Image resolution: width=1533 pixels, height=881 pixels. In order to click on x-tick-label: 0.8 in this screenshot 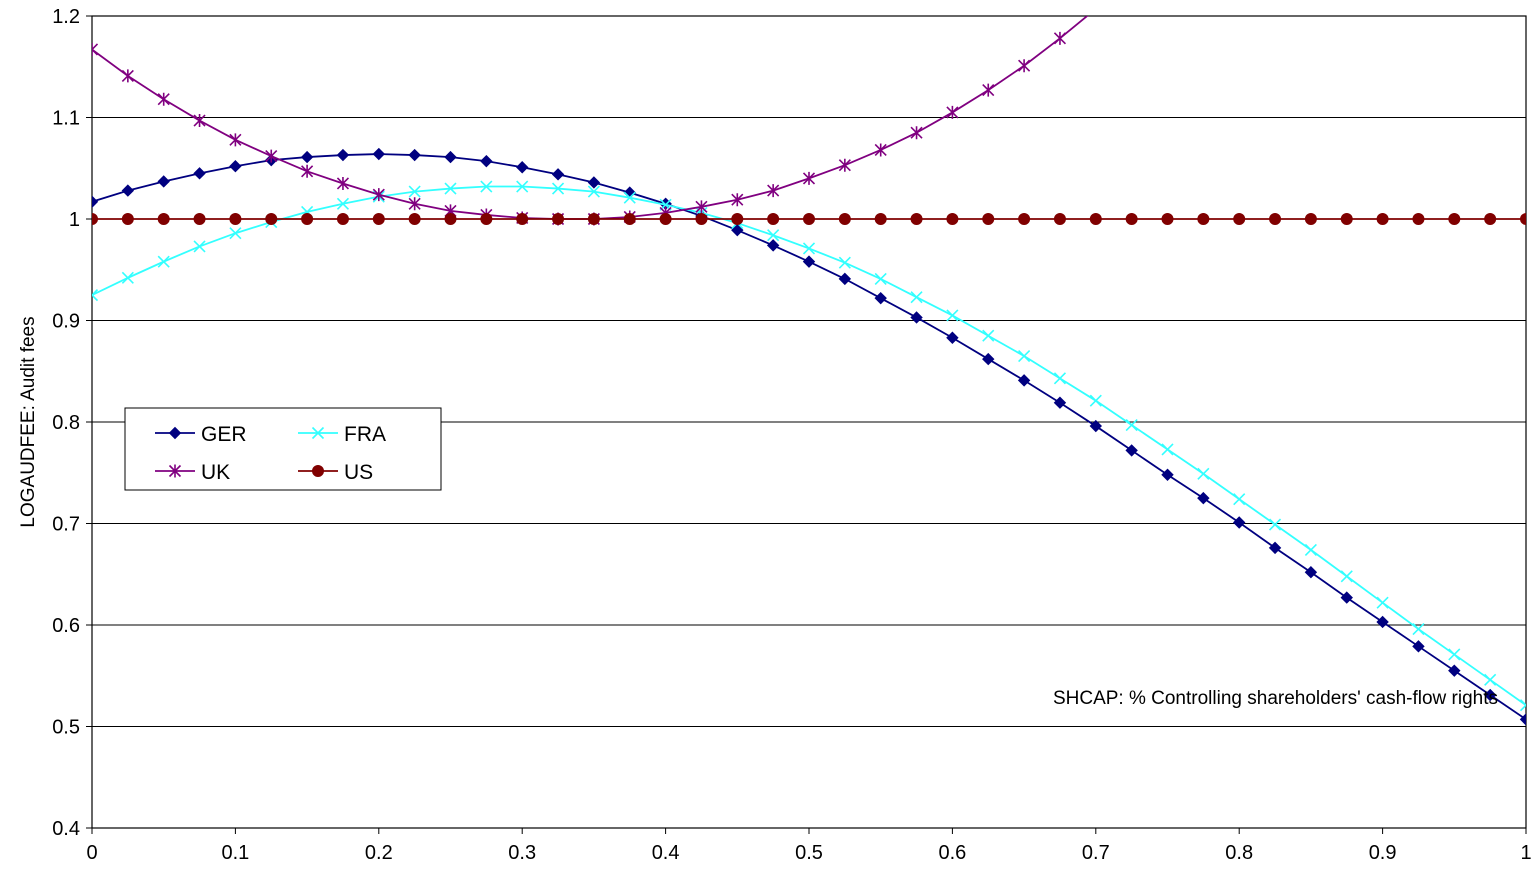, I will do `click(1239, 853)`.